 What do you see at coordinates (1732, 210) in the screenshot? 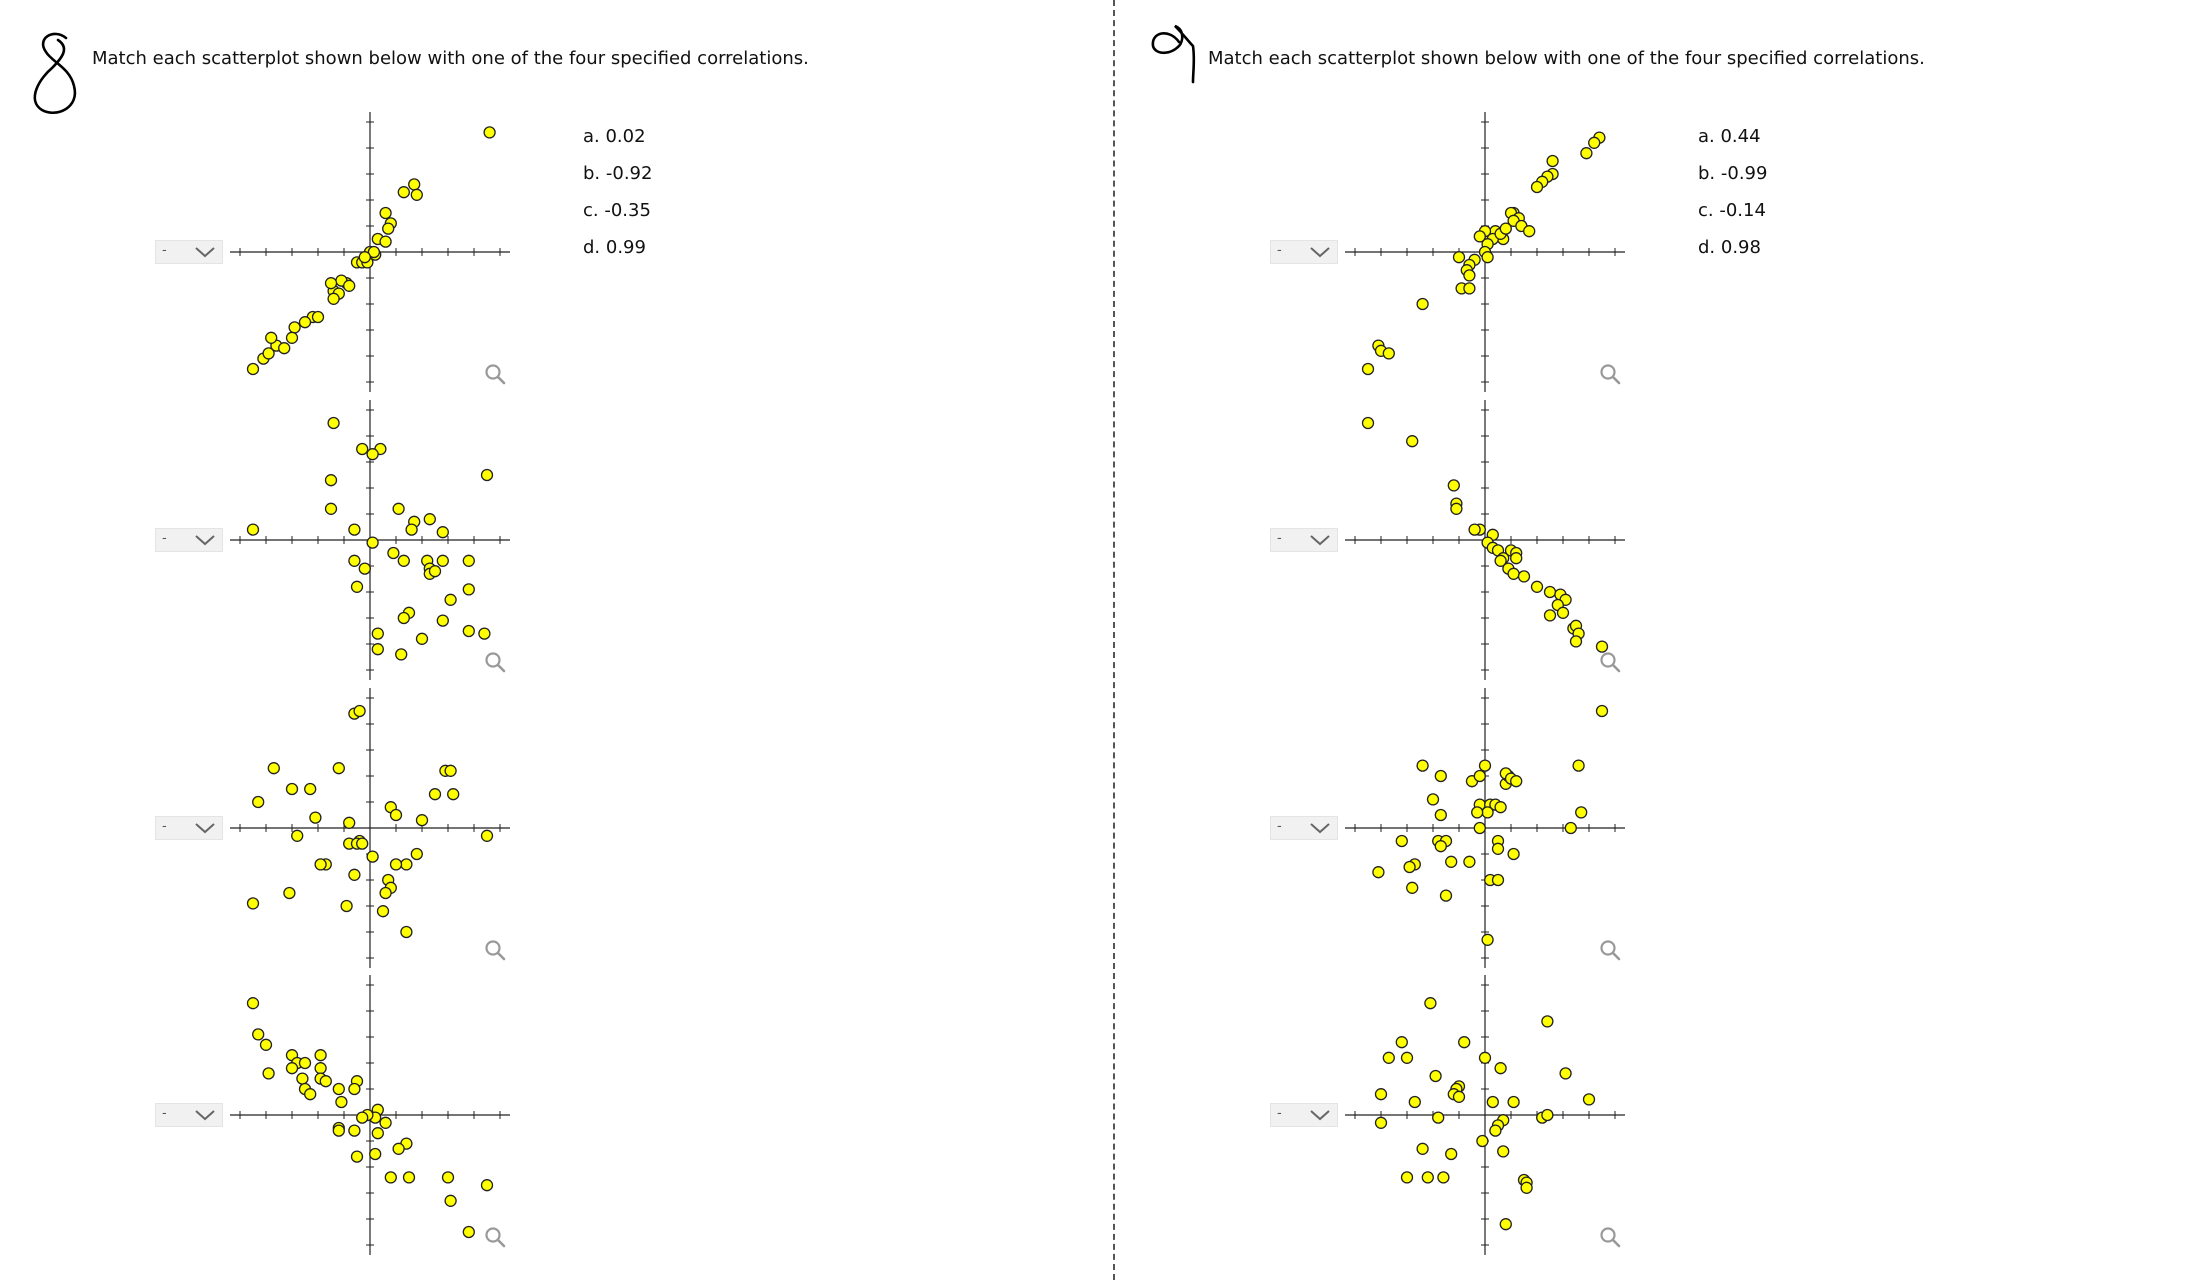
I see `option-c: c. -0.14` at bounding box center [1732, 210].